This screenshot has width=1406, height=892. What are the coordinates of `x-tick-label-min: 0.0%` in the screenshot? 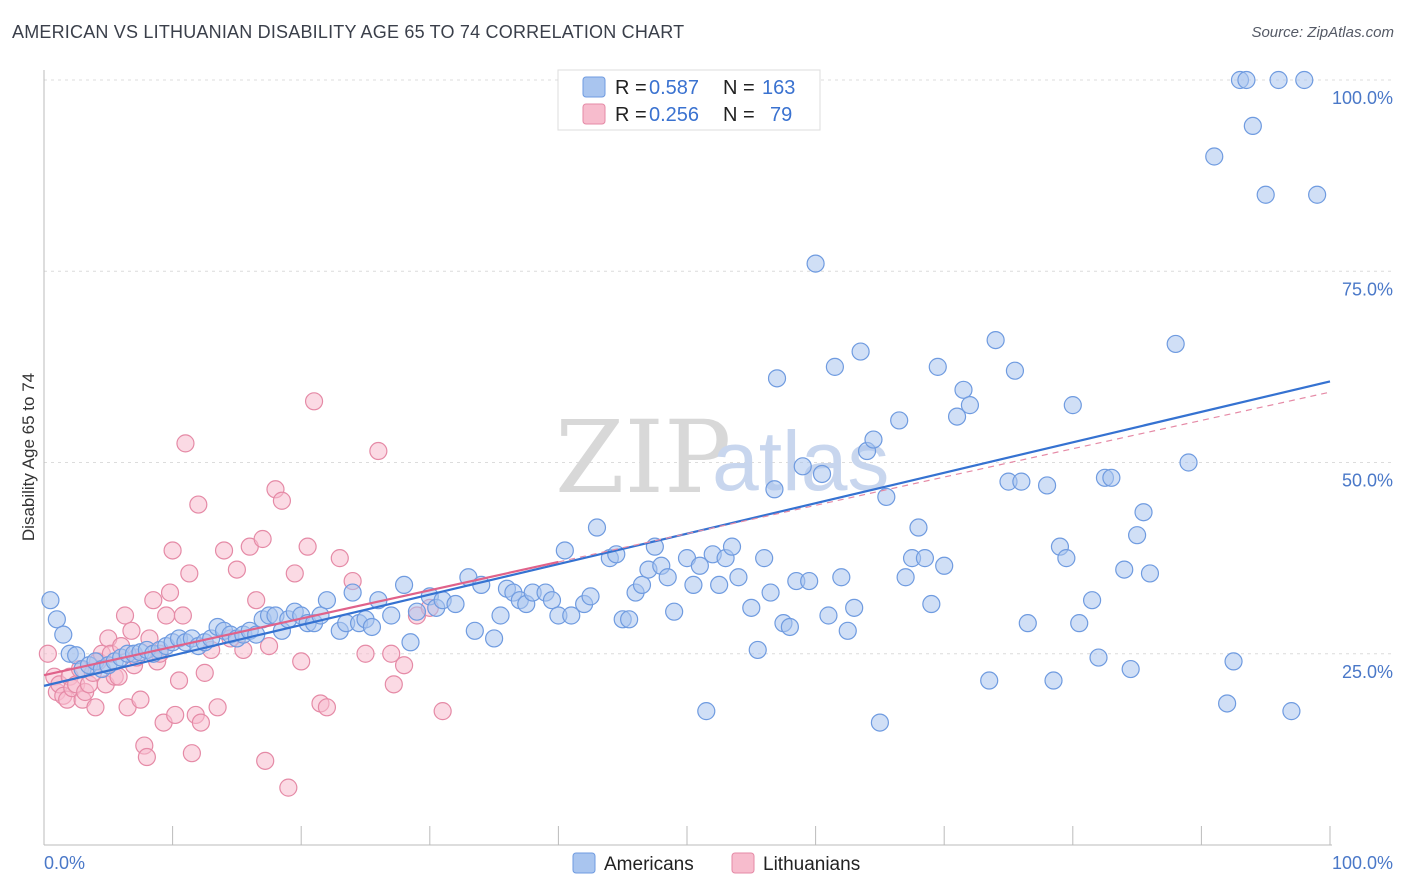 It's located at (64, 863).